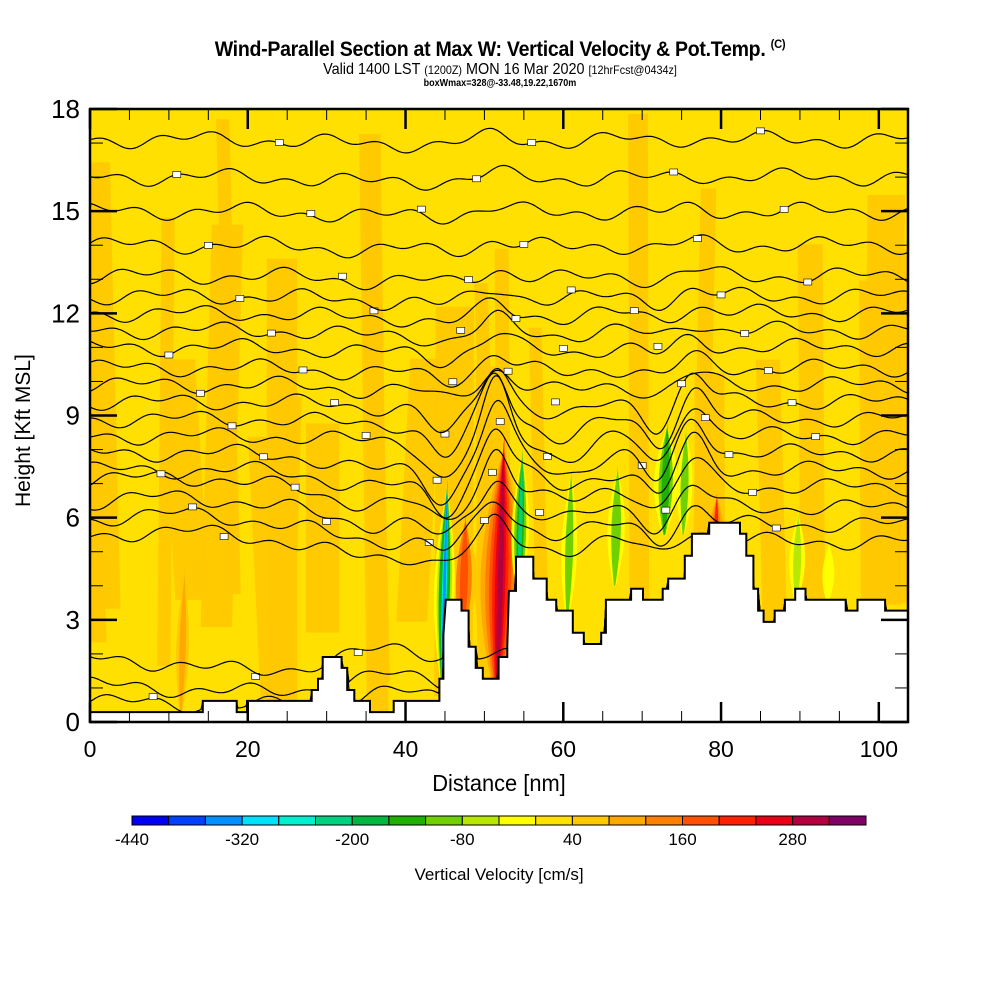 The width and height of the screenshot is (1000, 1000). Describe the element at coordinates (242, 839) in the screenshot. I see `colorbar-tick-label: -320` at that location.